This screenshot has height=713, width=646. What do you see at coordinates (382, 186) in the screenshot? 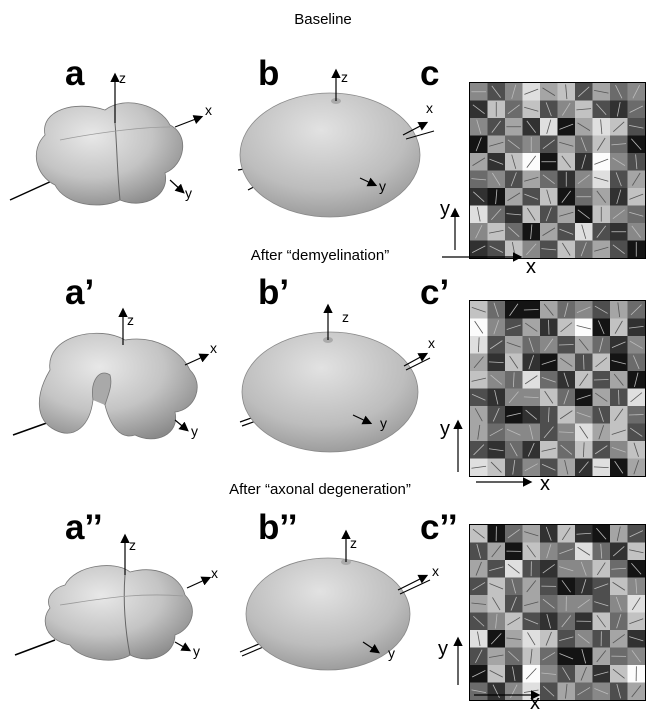
I see `axis-label-y: y` at bounding box center [382, 186].